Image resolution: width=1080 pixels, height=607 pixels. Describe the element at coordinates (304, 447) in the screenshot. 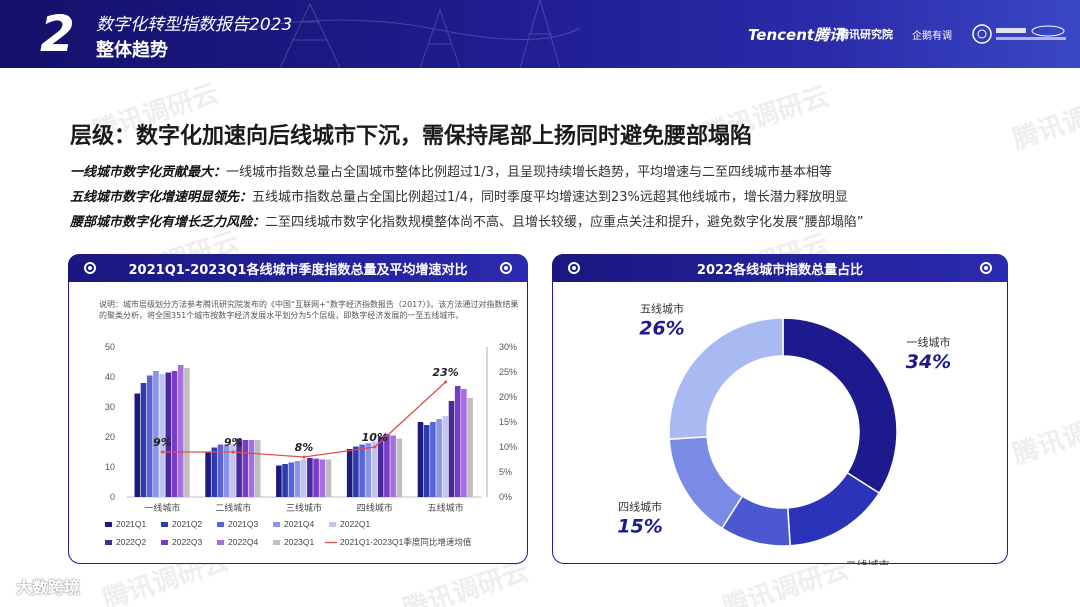

I see `growth-label: 8%` at that location.